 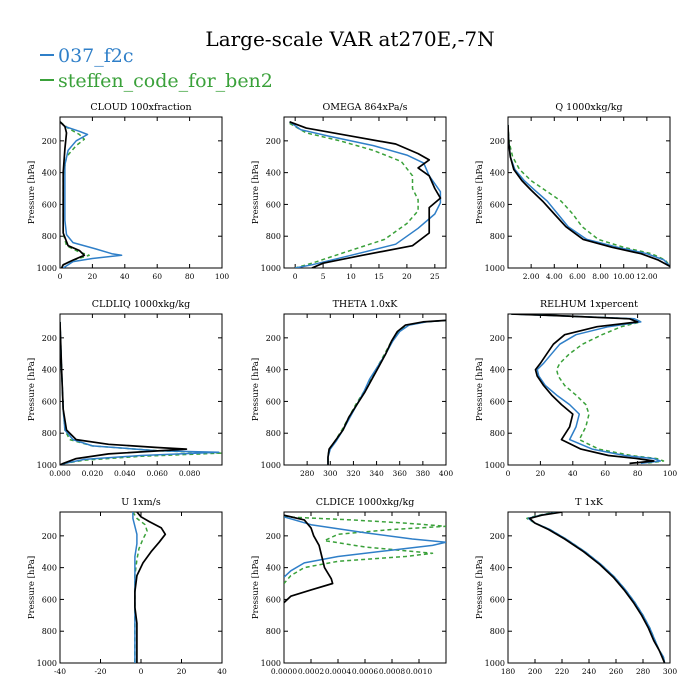 I want to click on x-tick-label: 0, so click(x=141, y=671).